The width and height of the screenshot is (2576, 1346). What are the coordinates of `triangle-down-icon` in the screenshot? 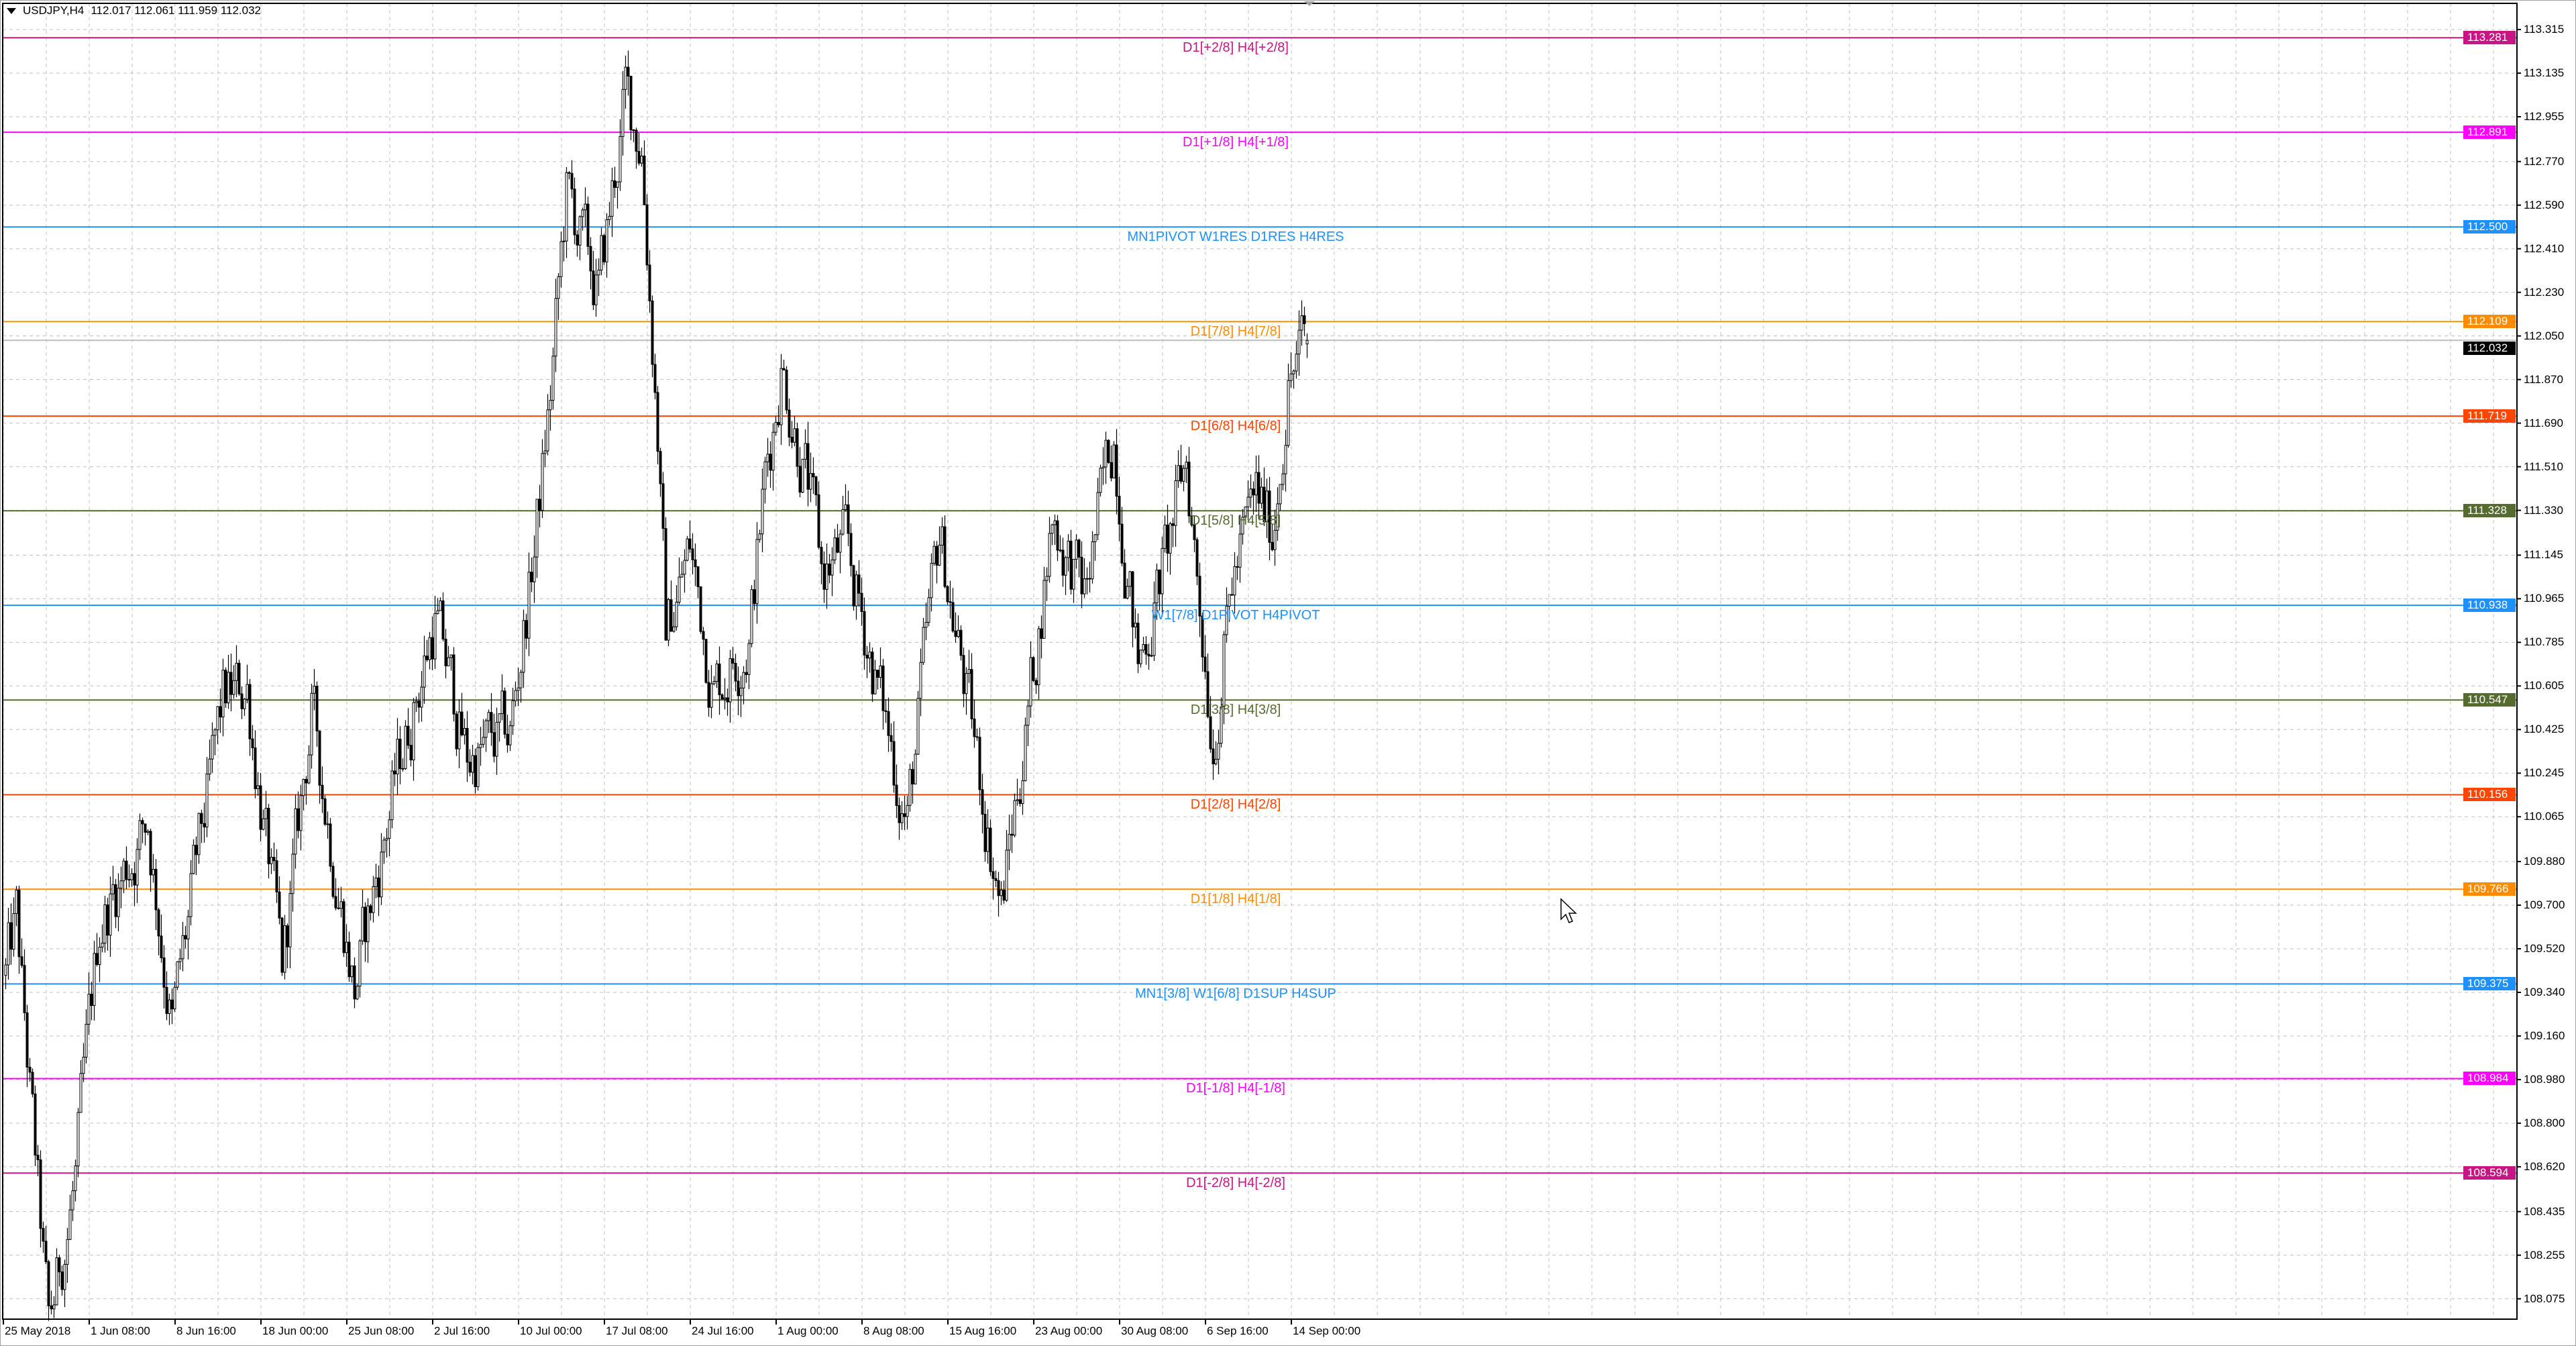 It's located at (11, 10).